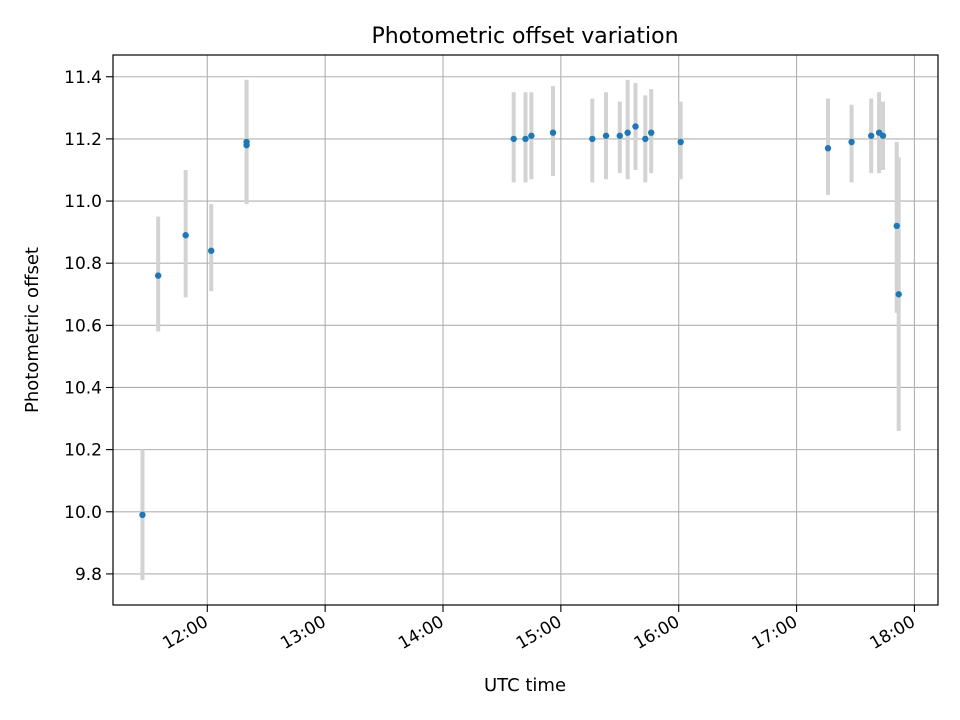 The height and width of the screenshot is (720, 960). Describe the element at coordinates (83, 513) in the screenshot. I see `y-tick-label: 10.0` at that location.